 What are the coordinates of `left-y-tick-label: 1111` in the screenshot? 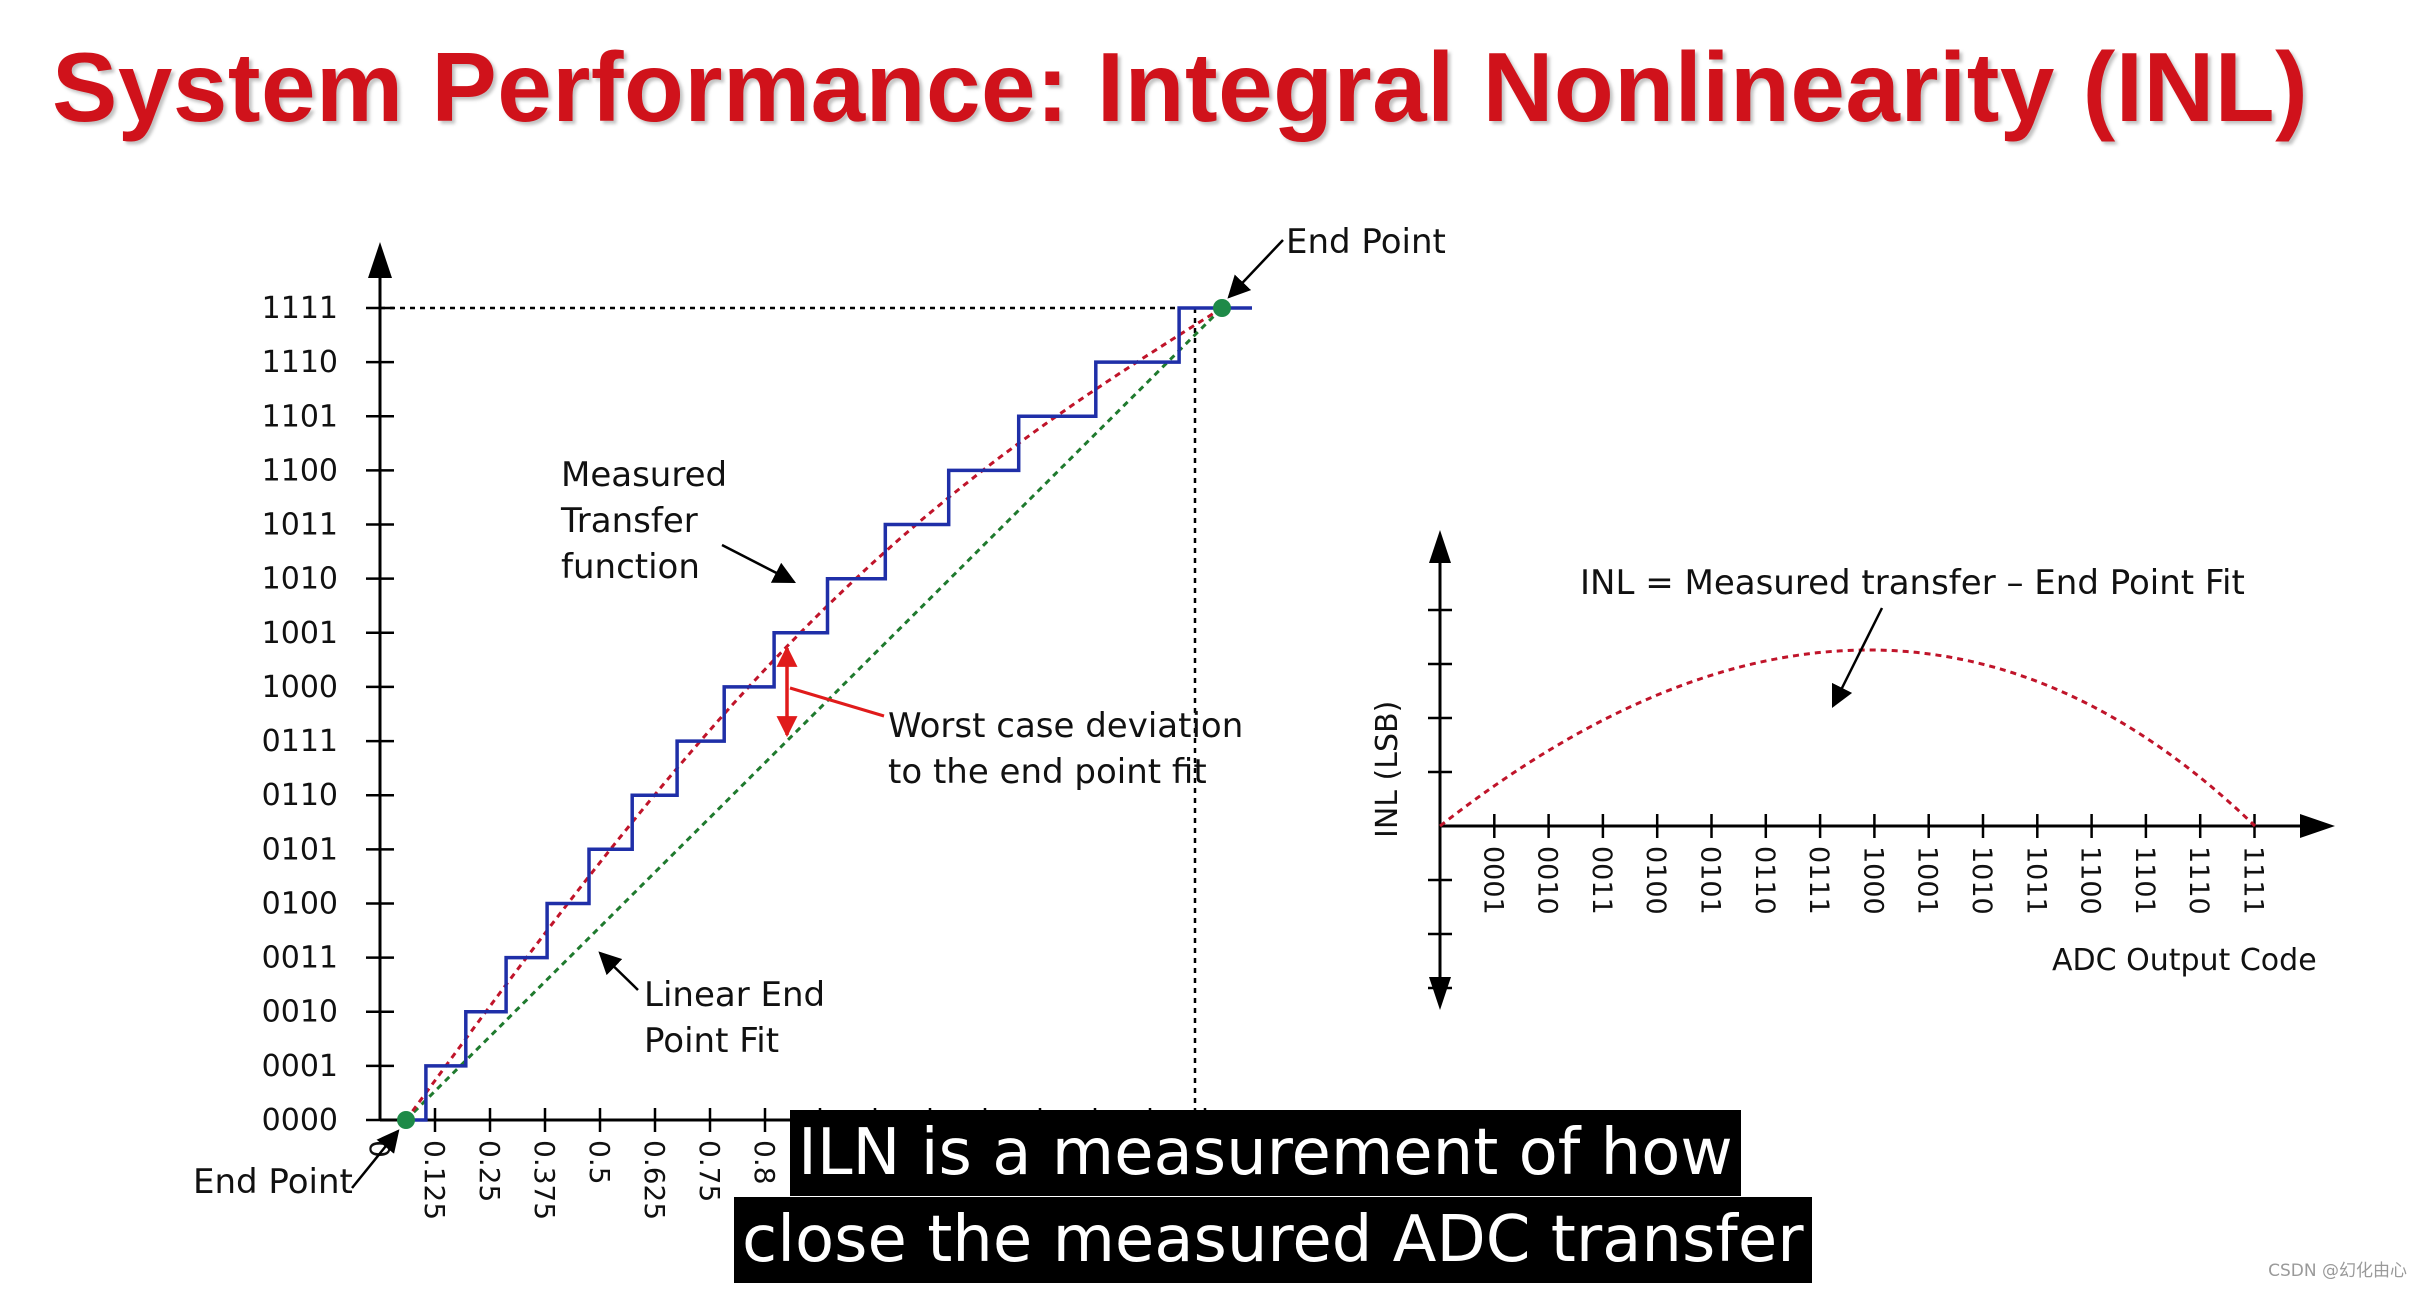 It's located at (300, 308).